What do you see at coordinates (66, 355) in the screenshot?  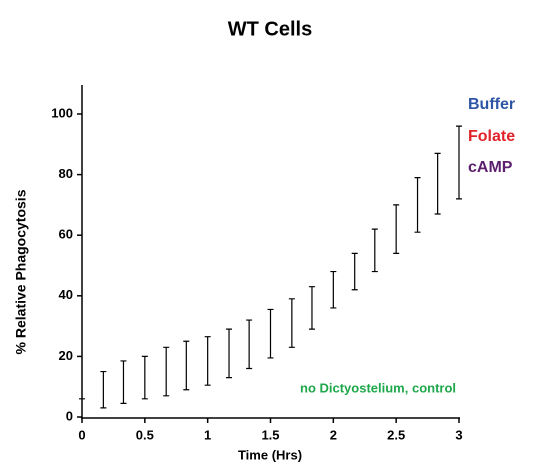 I see `y-tick-label: 20` at bounding box center [66, 355].